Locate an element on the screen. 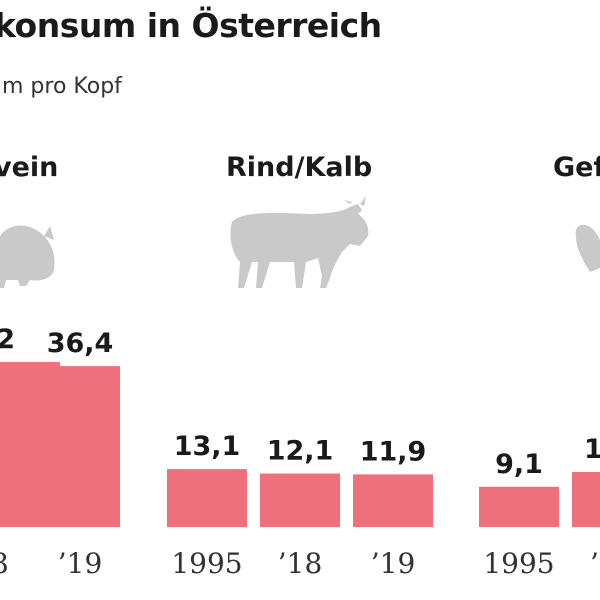 The image size is (600, 600). bar-Rind/Kalb-2 is located at coordinates (393, 500).